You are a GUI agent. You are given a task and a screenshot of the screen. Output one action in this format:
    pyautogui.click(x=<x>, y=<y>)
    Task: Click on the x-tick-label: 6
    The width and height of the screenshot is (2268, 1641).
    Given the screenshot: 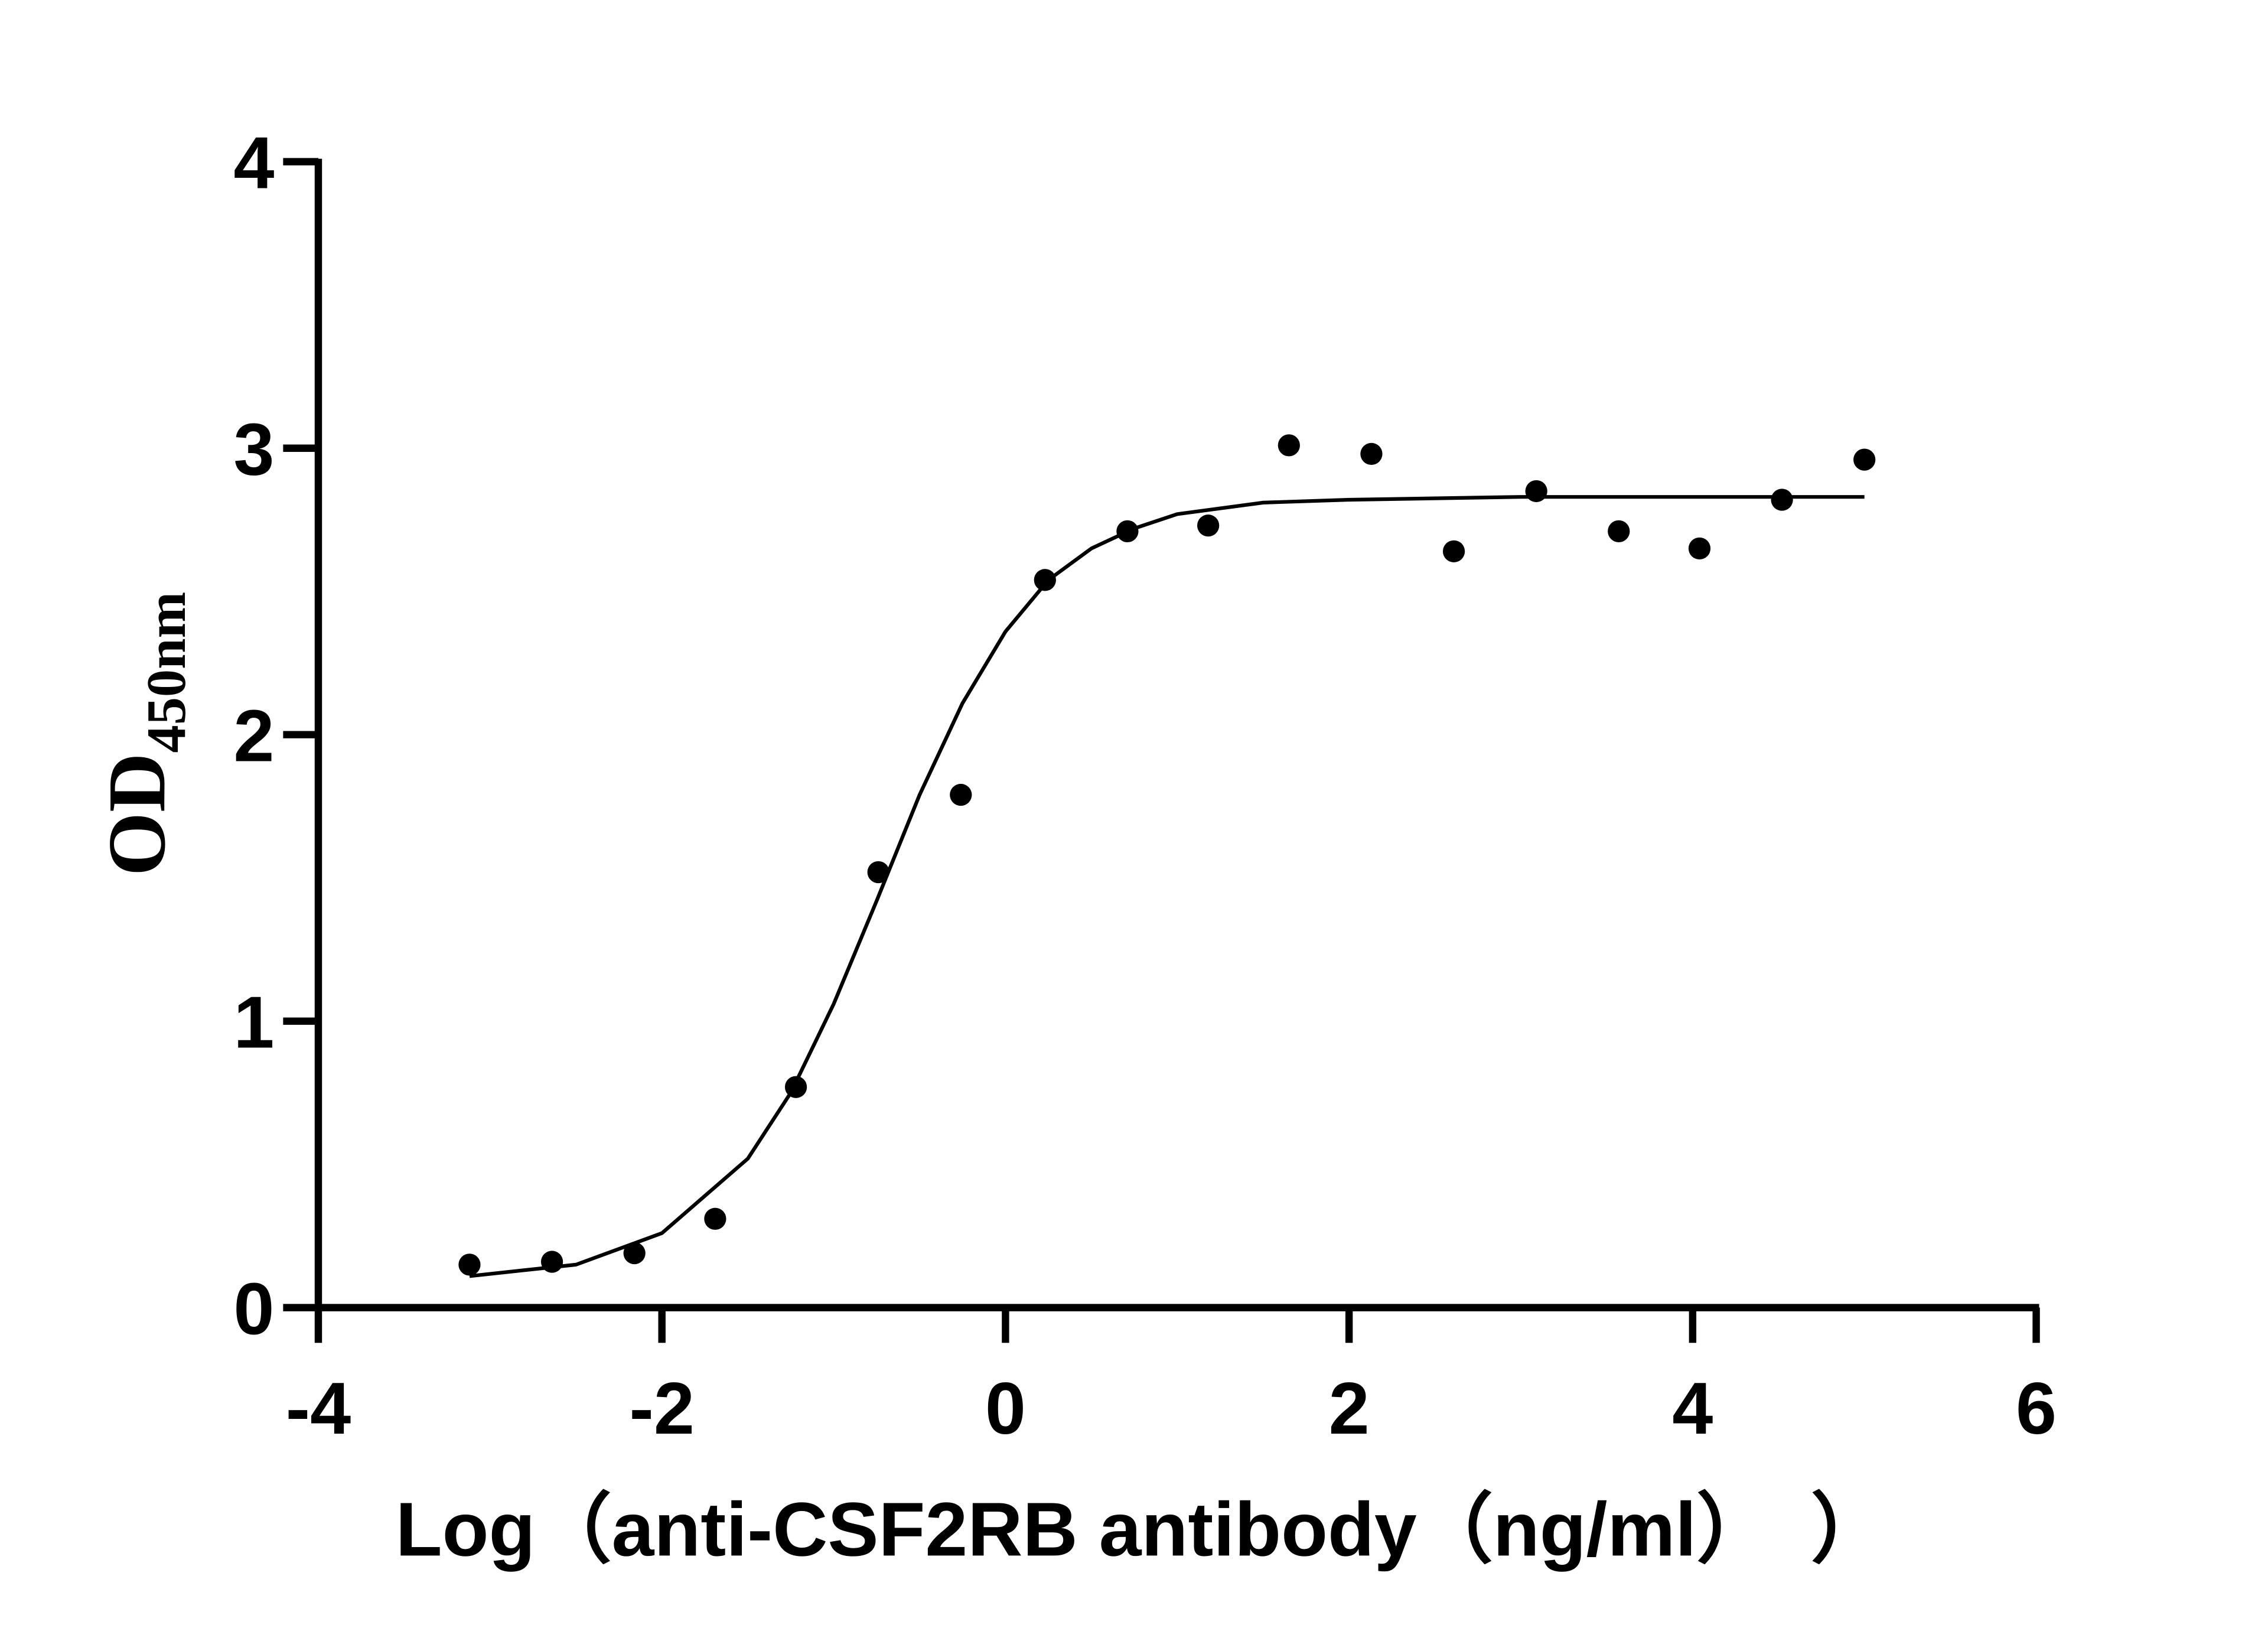 What is the action you would take?
    pyautogui.click(x=2036, y=1409)
    